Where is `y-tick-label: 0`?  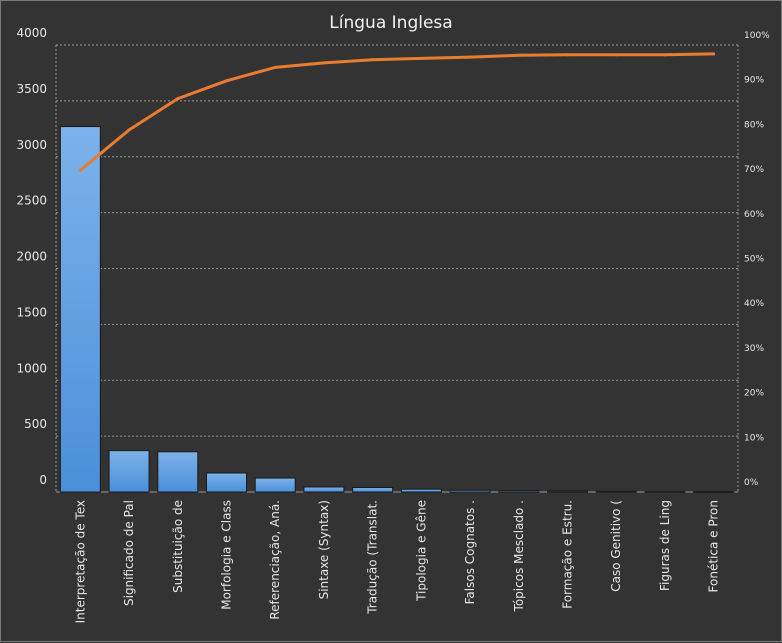 y-tick-label: 0 is located at coordinates (43, 480).